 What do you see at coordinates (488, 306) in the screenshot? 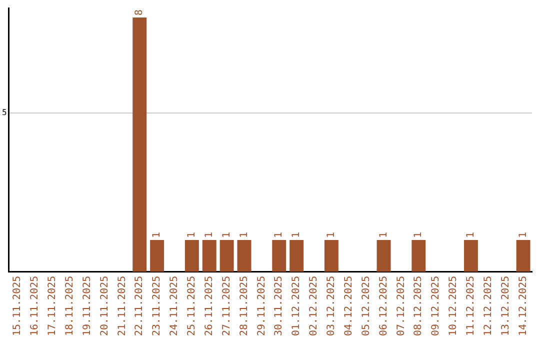
I see `x-tick-label: 12.12.2025` at bounding box center [488, 306].